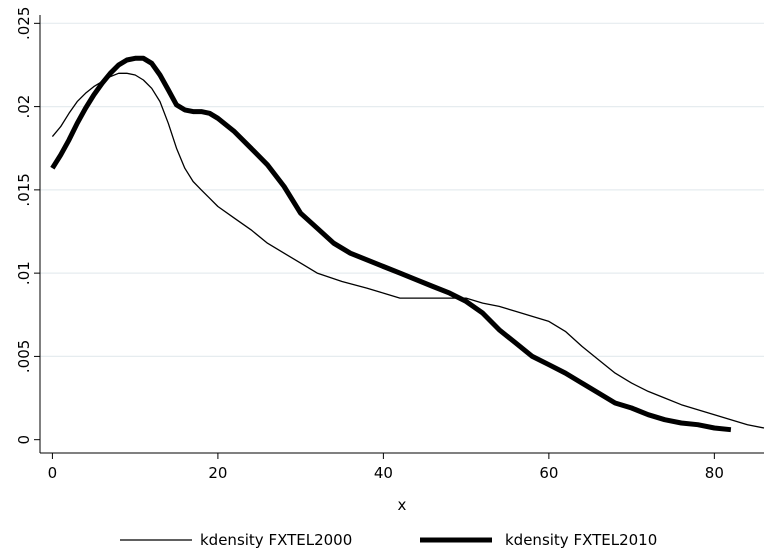 The height and width of the screenshot is (553, 766). Describe the element at coordinates (402, 505) in the screenshot. I see `x-axis-title: x` at that location.